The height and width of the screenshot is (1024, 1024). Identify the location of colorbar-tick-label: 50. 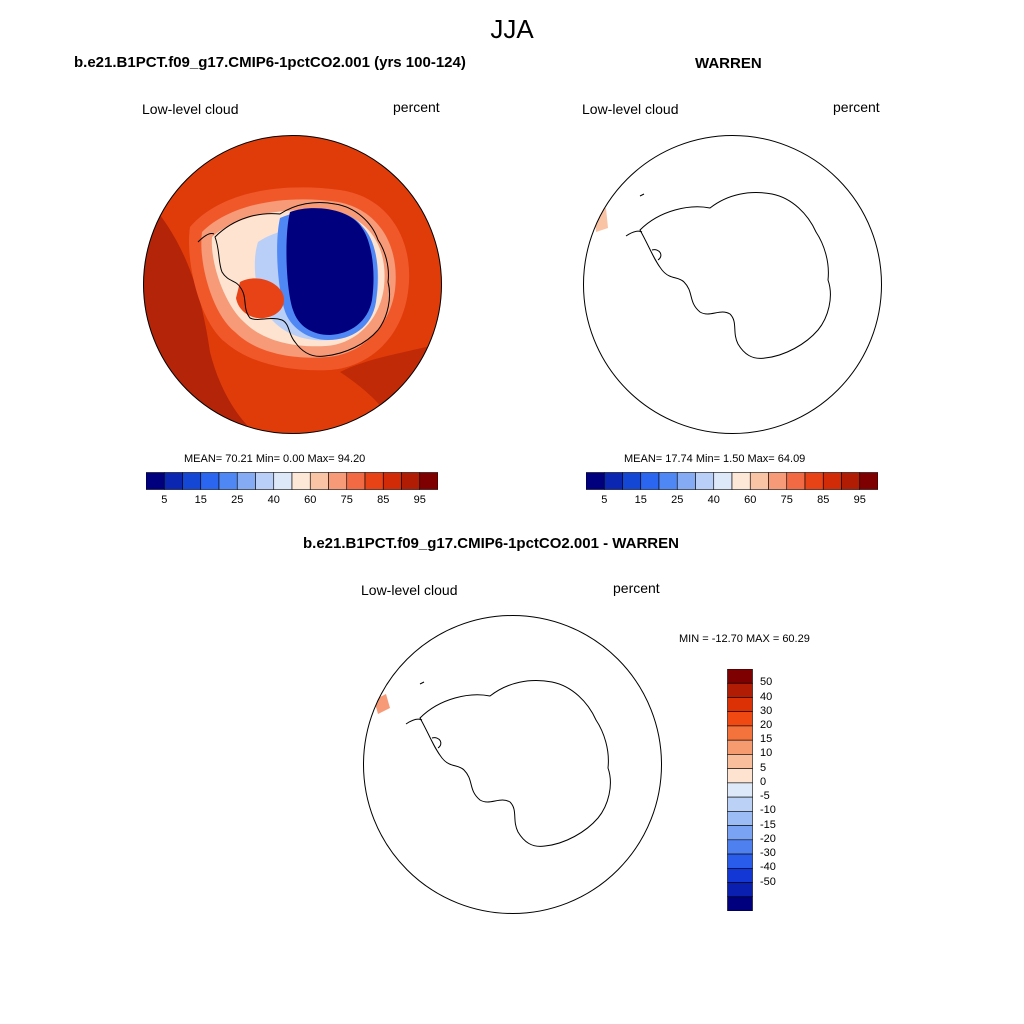
(766, 682).